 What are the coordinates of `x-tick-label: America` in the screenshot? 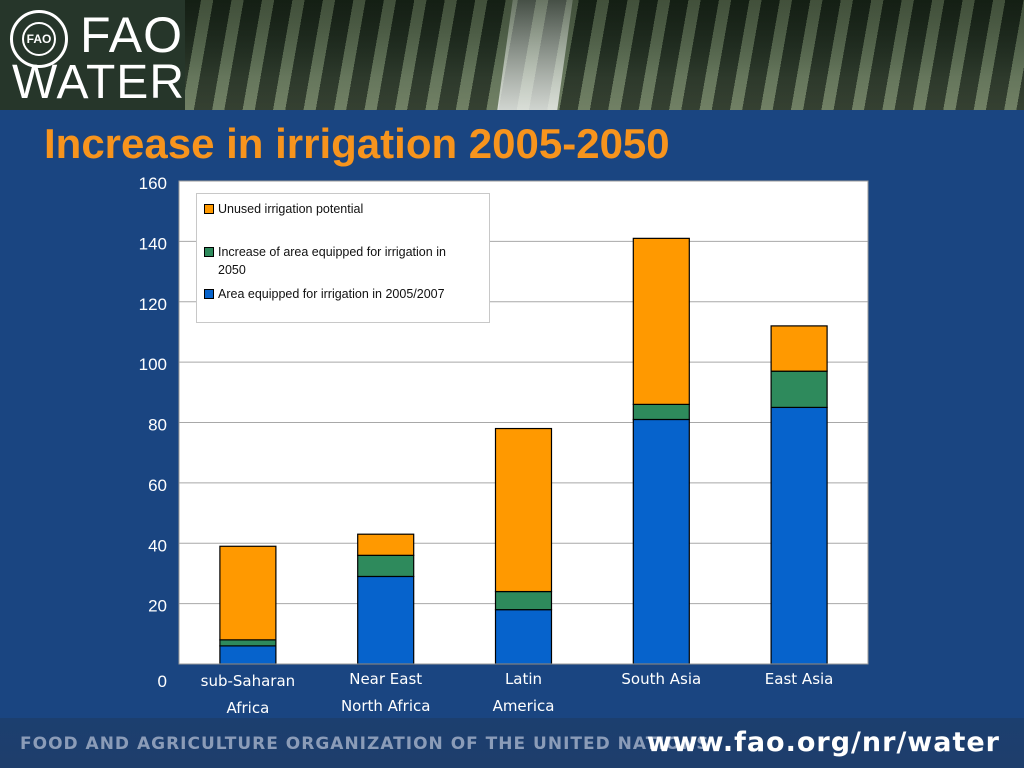 It's located at (524, 706).